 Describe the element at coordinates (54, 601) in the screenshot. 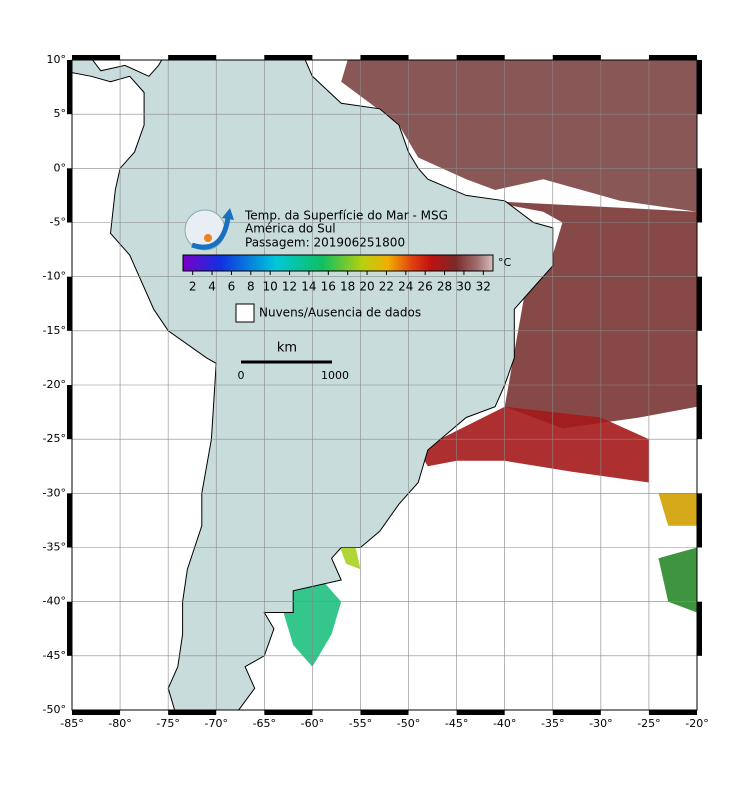

I see `lat-label: -40°` at that location.